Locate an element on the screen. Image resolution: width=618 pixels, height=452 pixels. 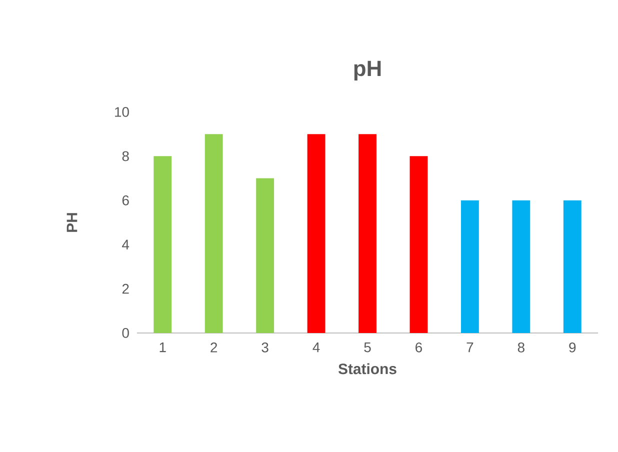
y-tick-label: 0 is located at coordinates (125, 333).